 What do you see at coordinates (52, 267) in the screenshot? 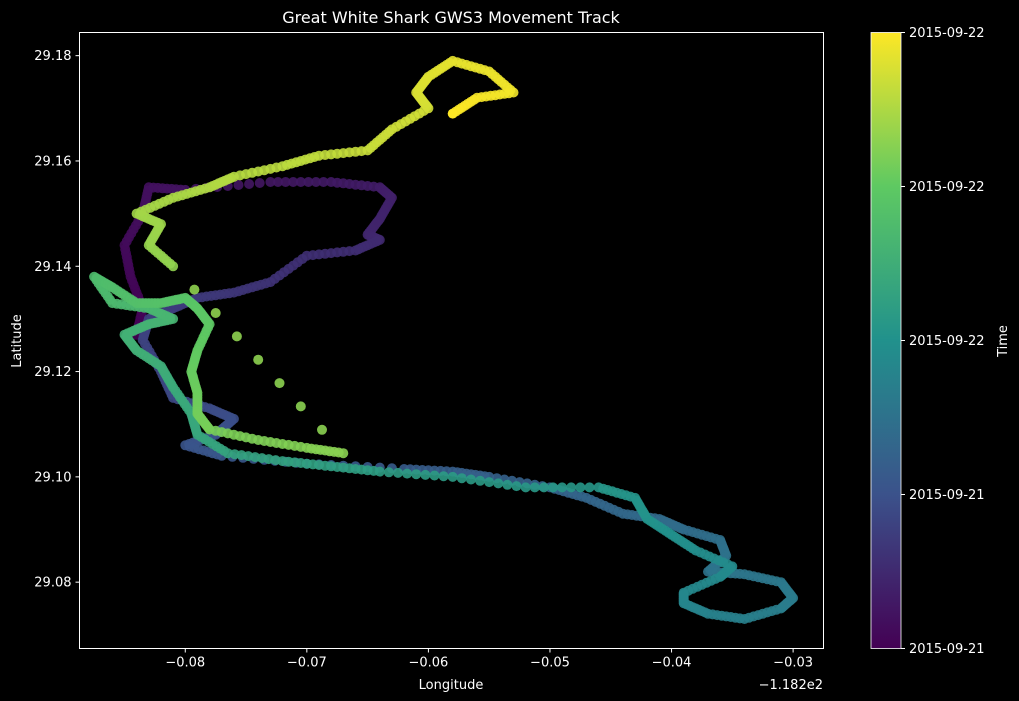
I see `y-tick-label: 29.14` at bounding box center [52, 267].